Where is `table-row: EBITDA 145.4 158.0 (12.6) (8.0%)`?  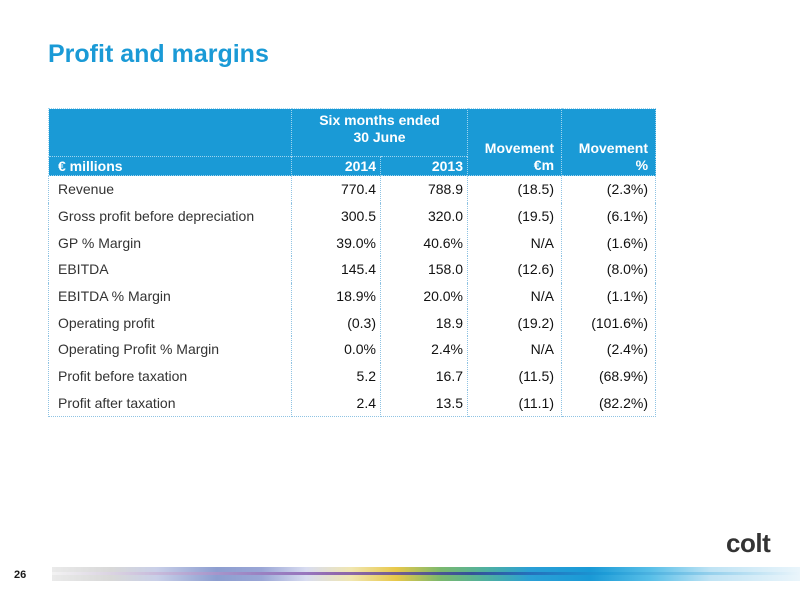
table-row: EBITDA 145.4 158.0 (12.6) (8.0%) is located at coordinates (352, 269).